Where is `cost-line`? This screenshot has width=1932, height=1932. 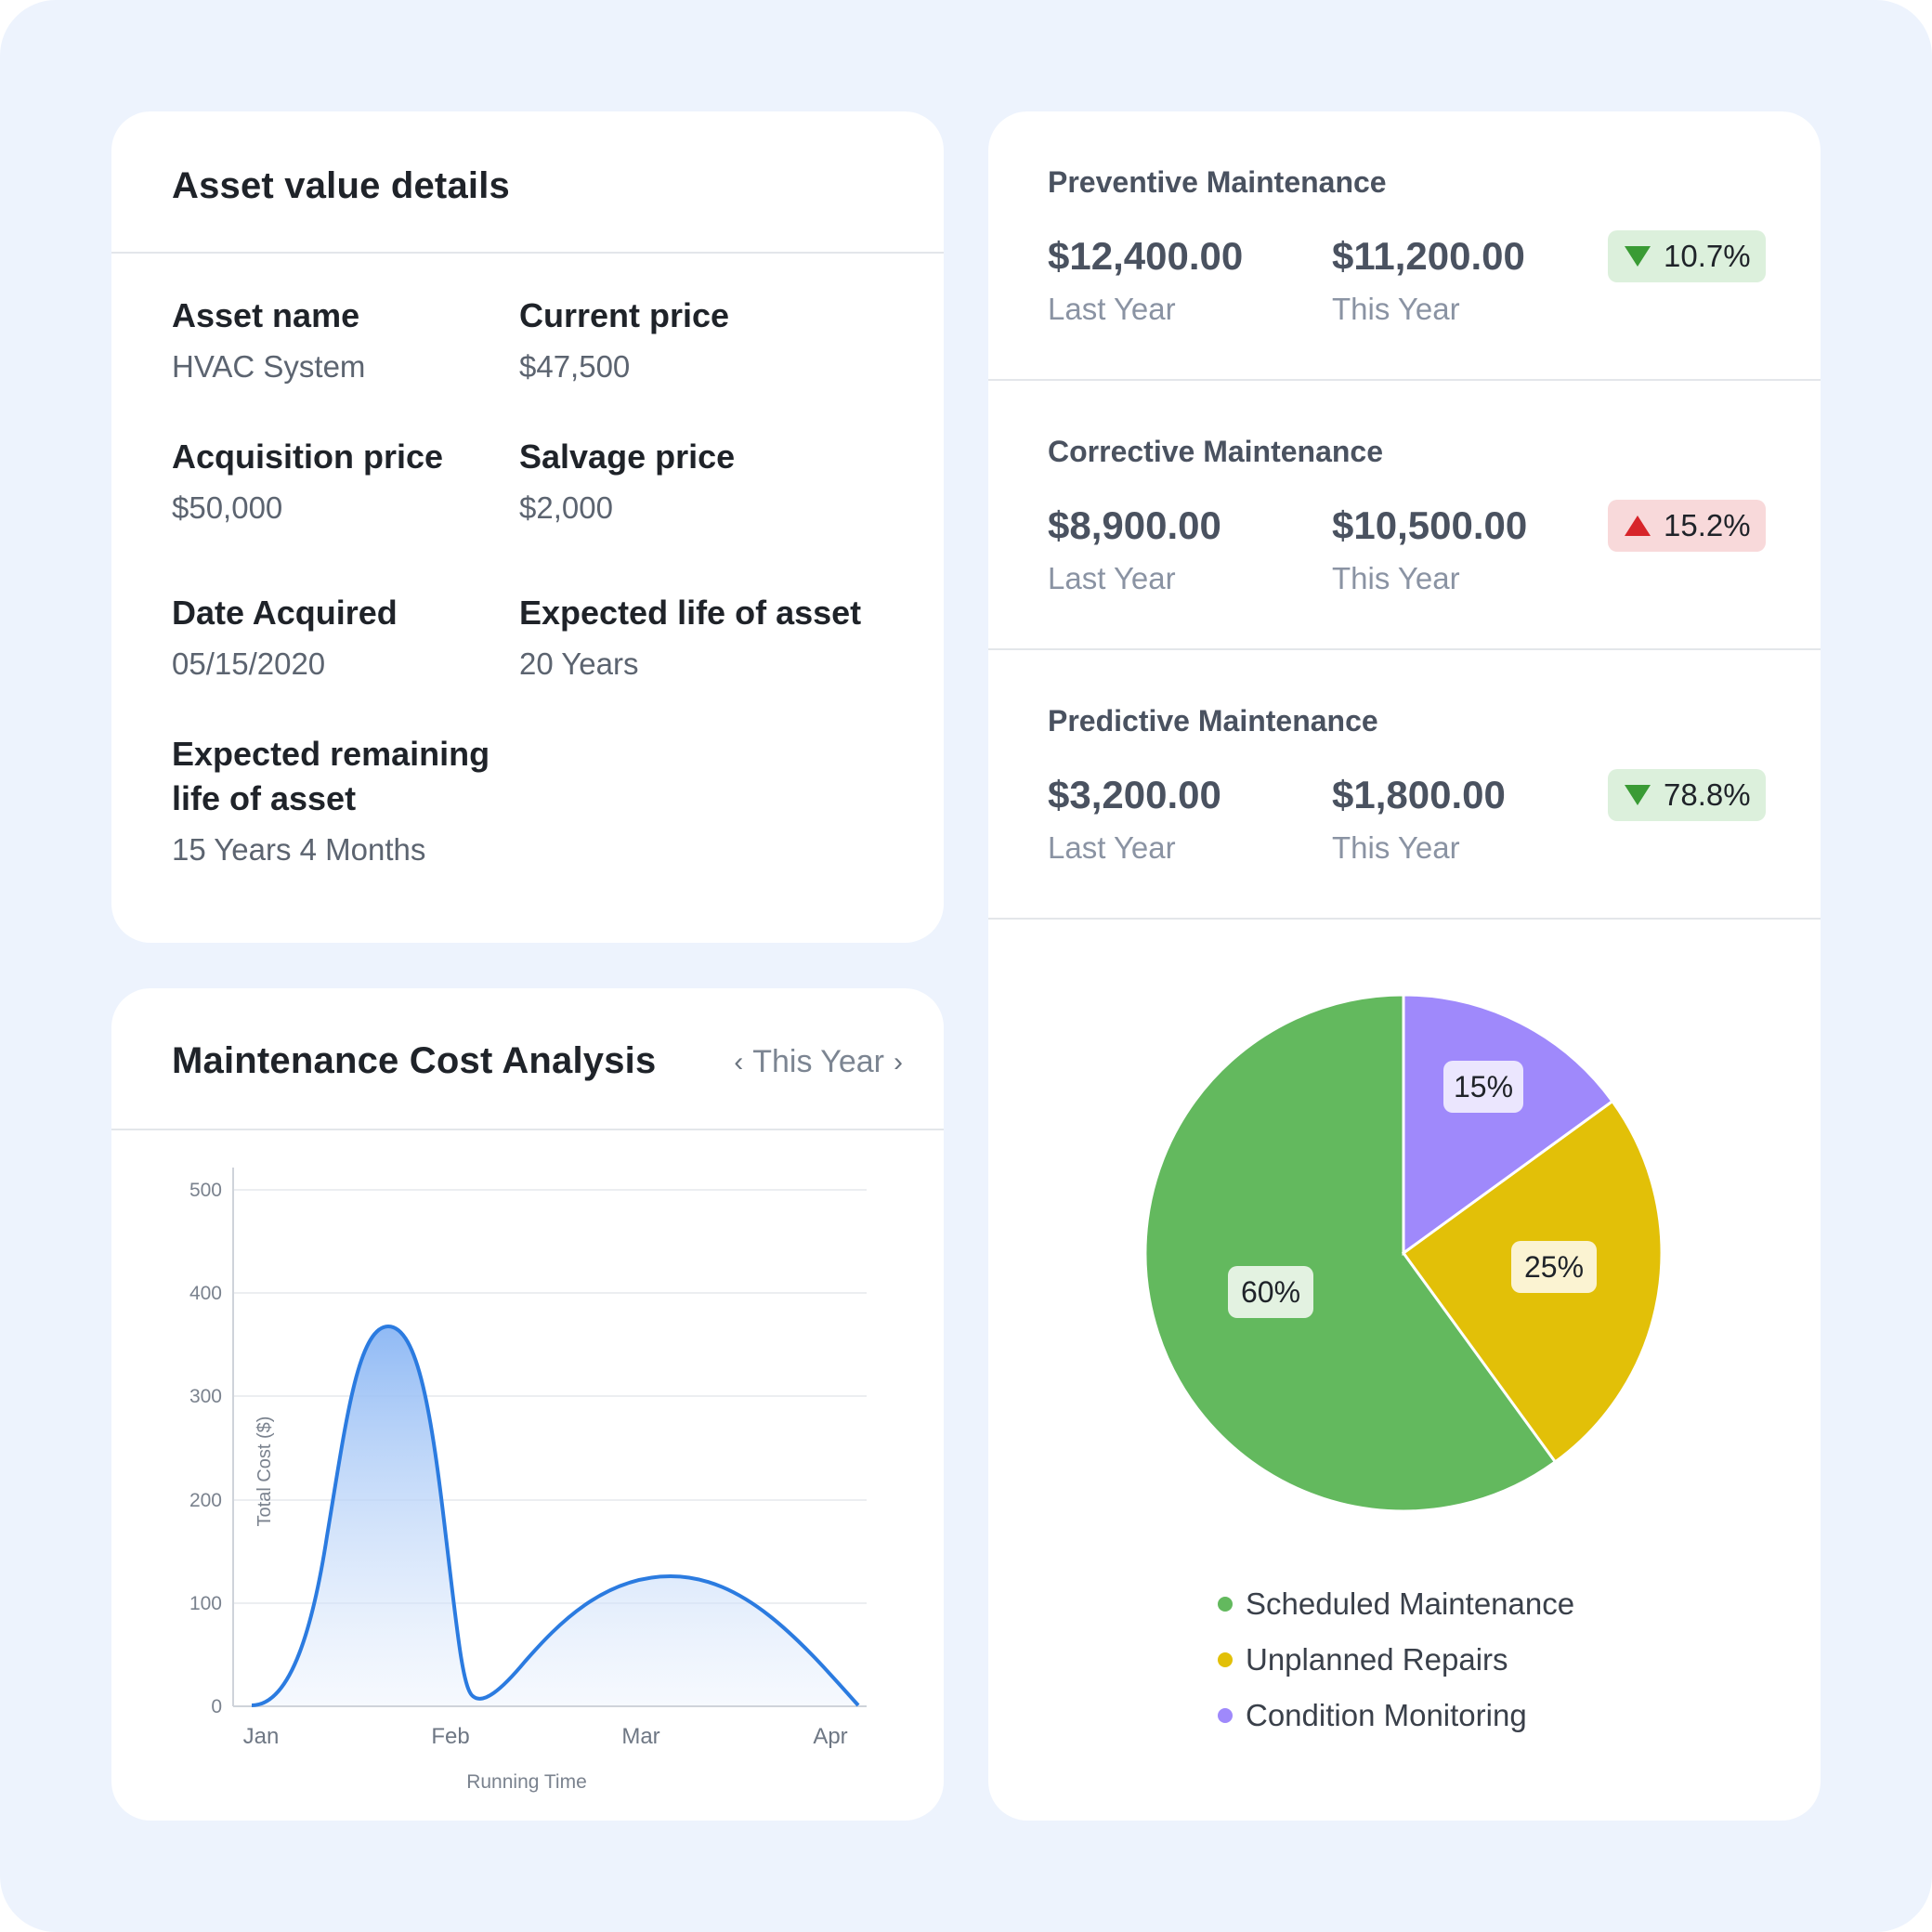 cost-line is located at coordinates (555, 1515).